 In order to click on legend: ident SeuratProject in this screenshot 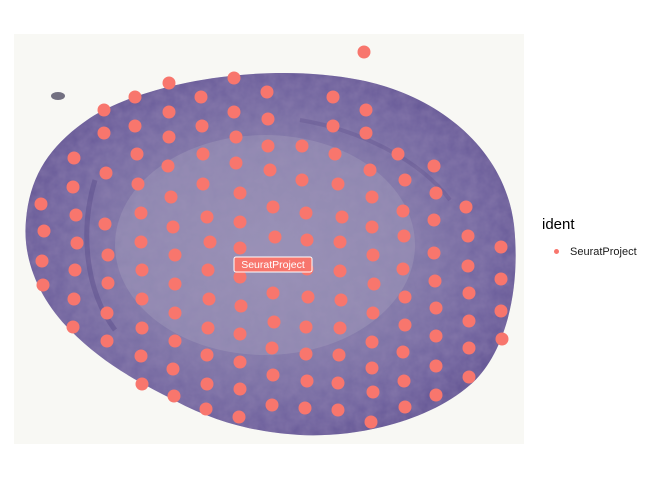, I will do `click(606, 238)`.